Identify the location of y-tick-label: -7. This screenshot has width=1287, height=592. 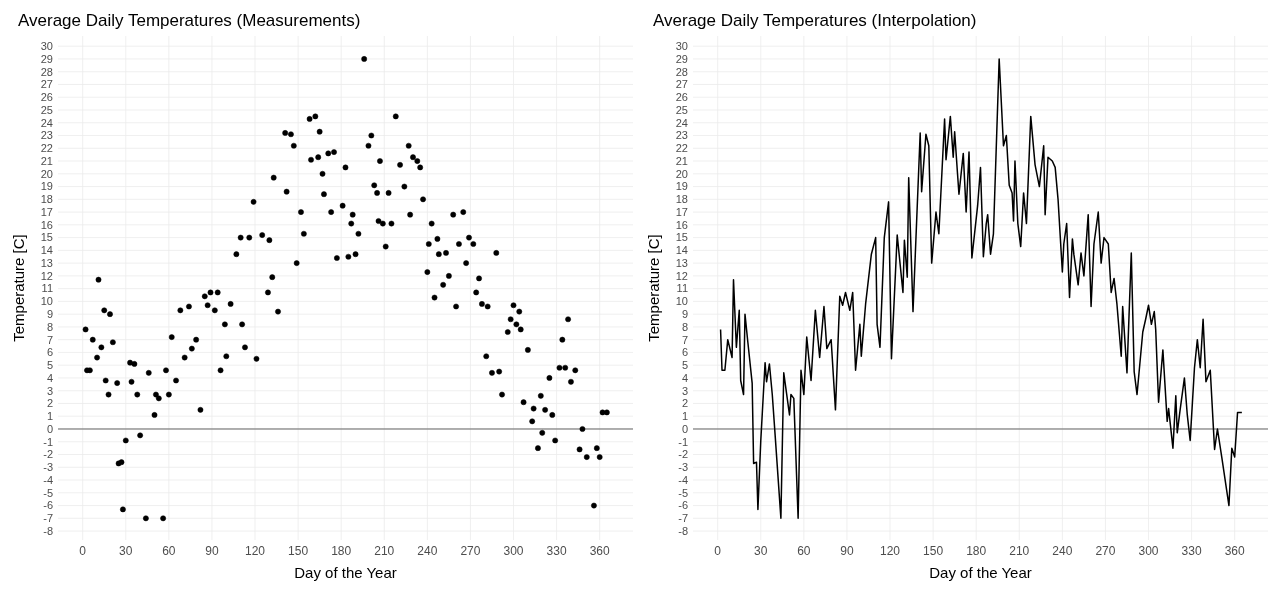
(48, 518).